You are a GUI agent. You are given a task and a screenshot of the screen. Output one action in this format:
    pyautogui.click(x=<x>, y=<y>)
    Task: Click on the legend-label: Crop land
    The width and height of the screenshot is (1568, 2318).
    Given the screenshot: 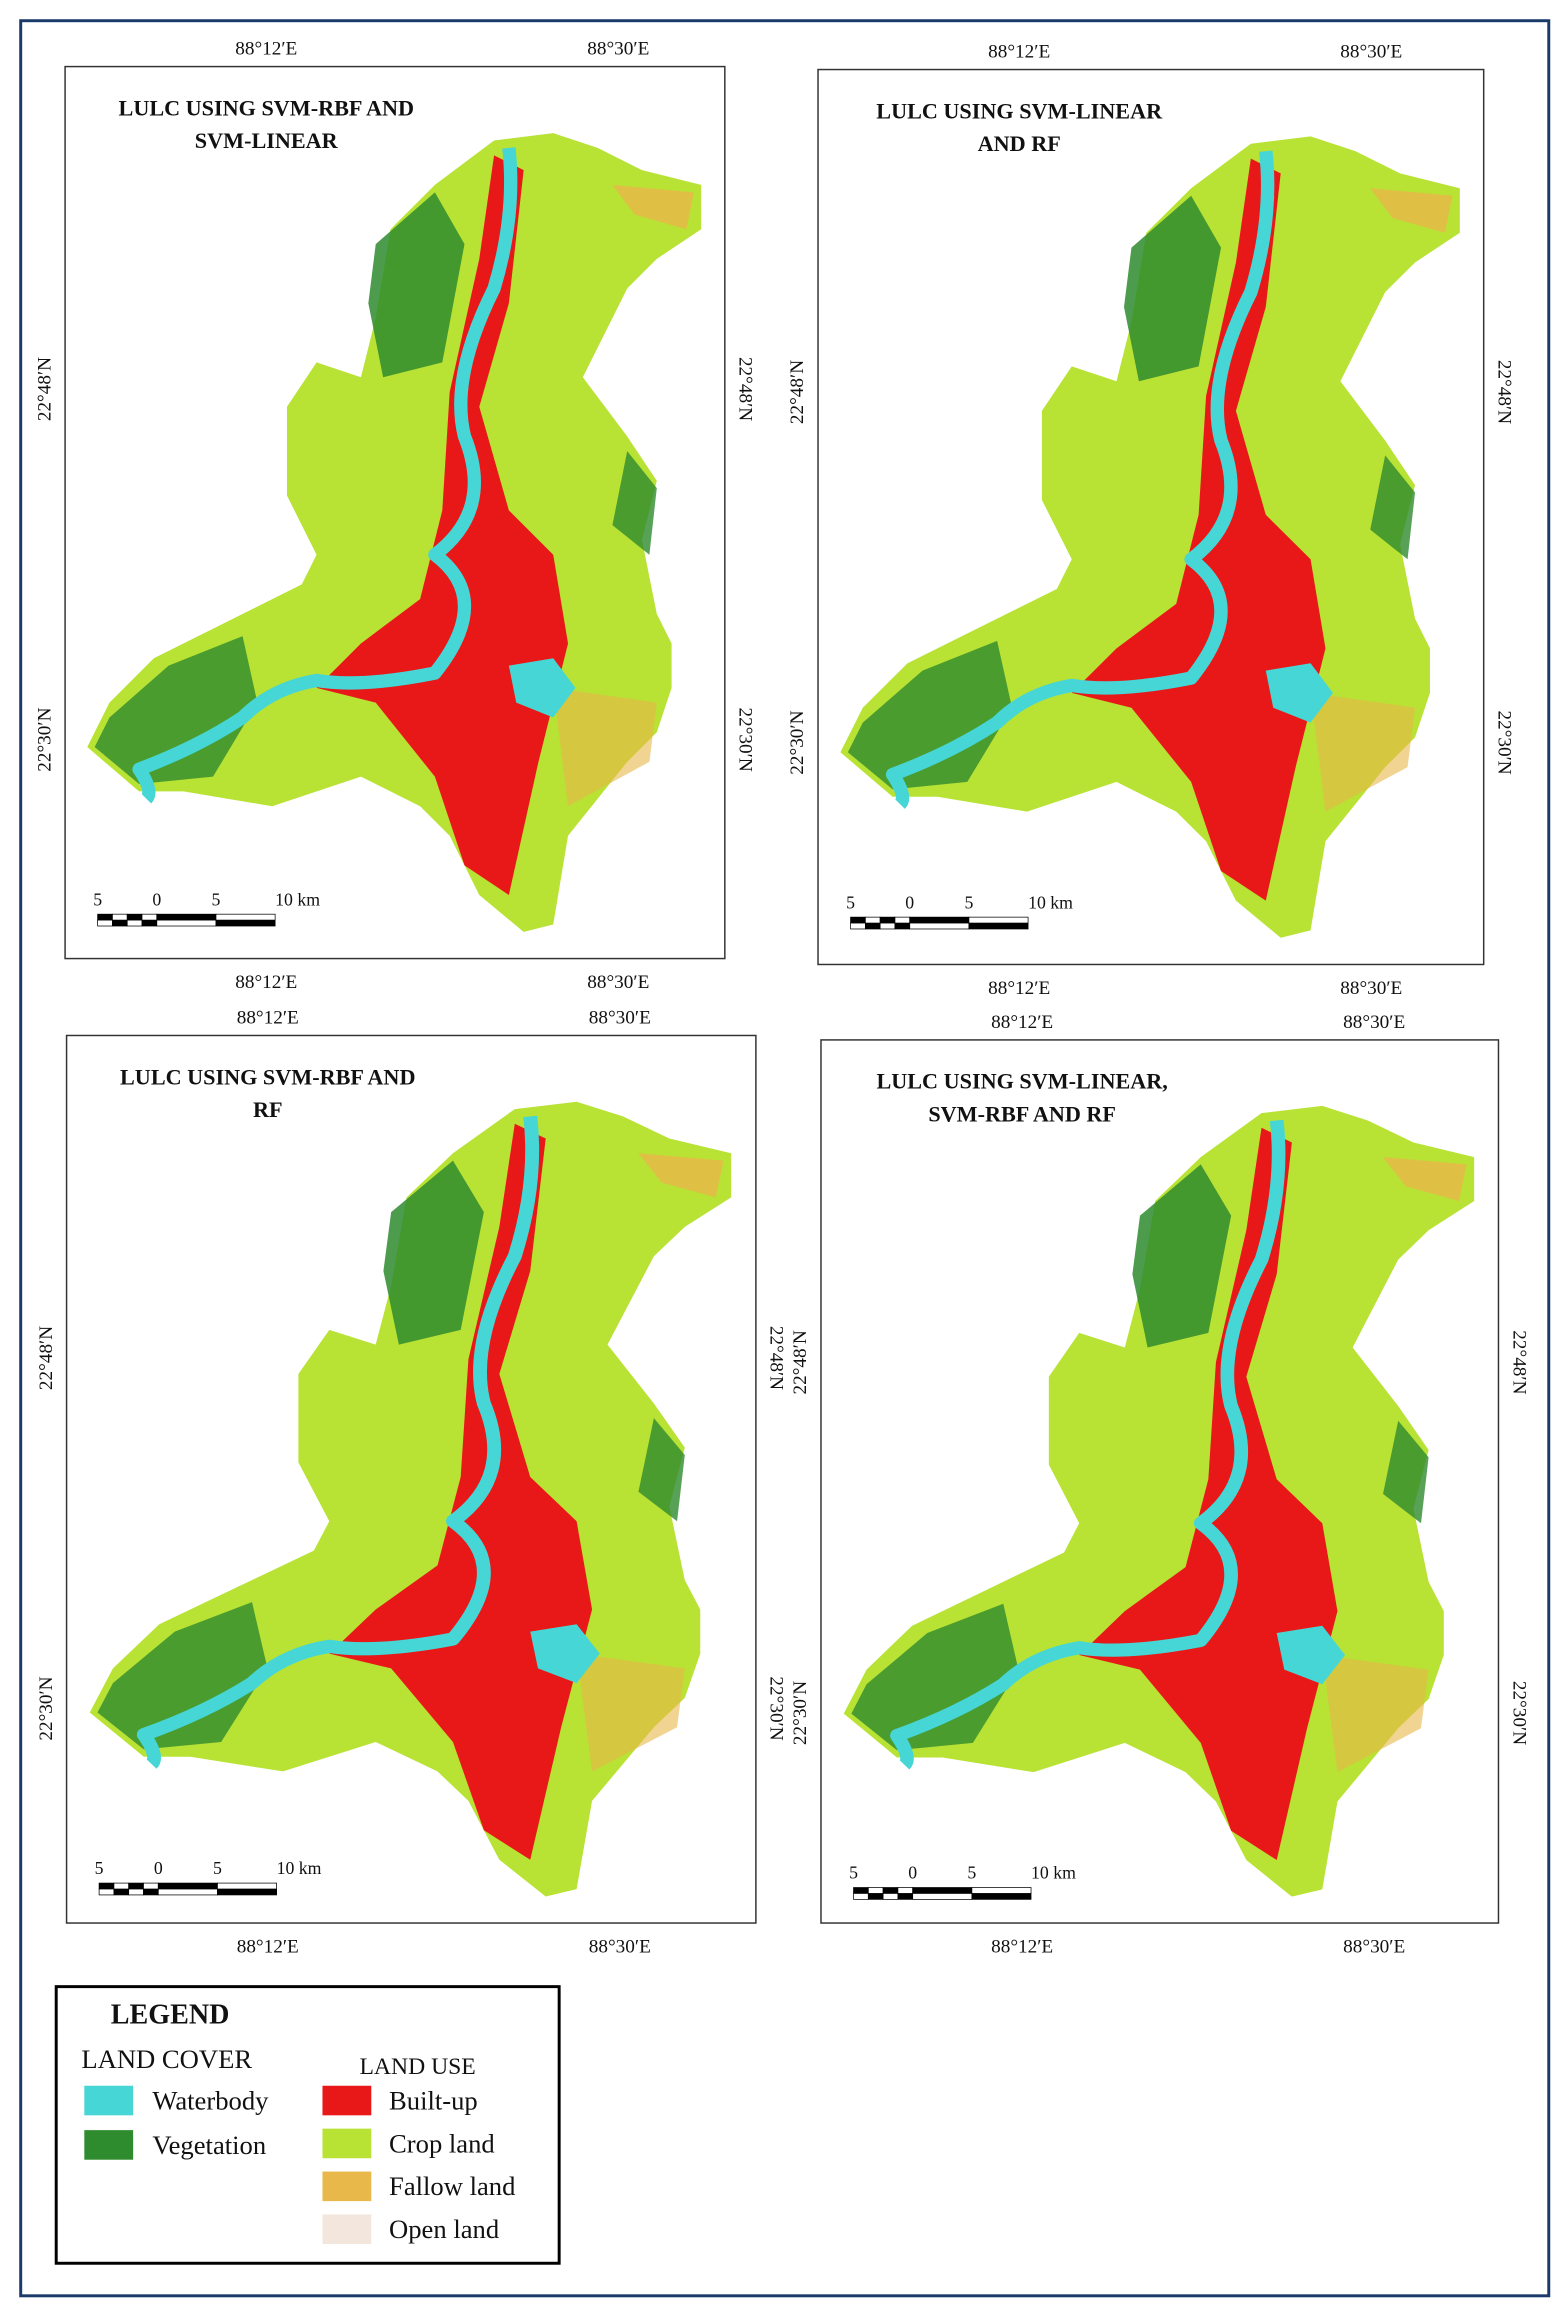 What is the action you would take?
    pyautogui.click(x=442, y=2143)
    